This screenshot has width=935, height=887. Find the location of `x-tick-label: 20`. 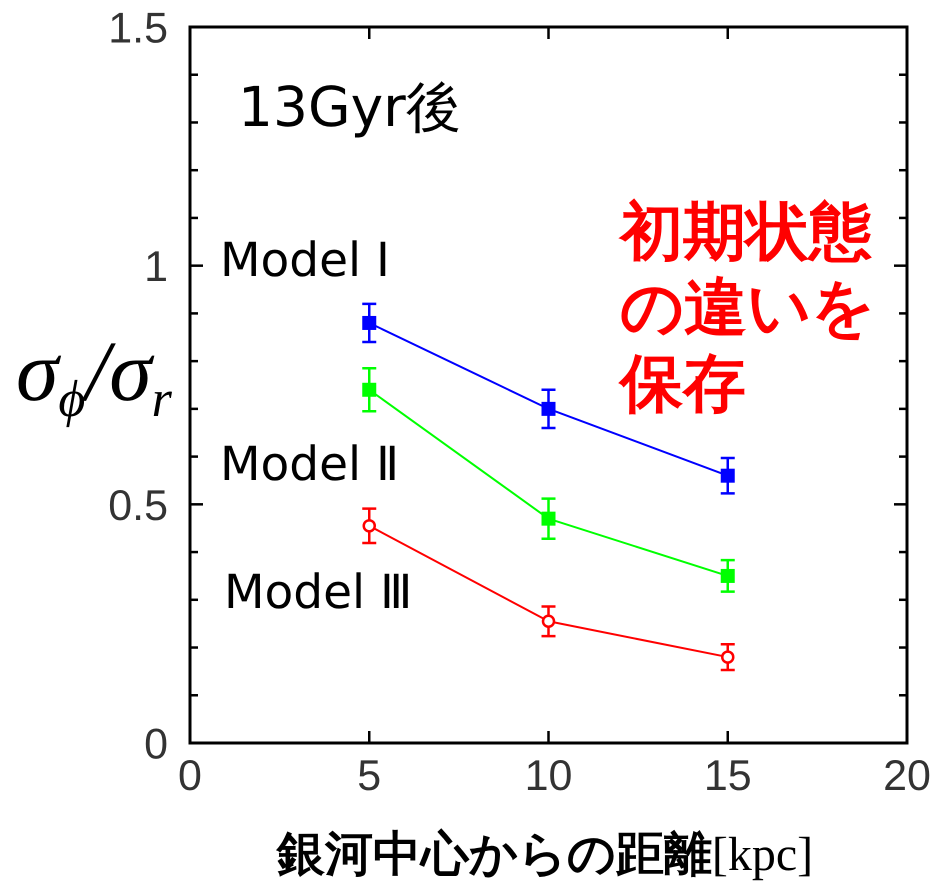

x-tick-label: 20 is located at coordinates (907, 776).